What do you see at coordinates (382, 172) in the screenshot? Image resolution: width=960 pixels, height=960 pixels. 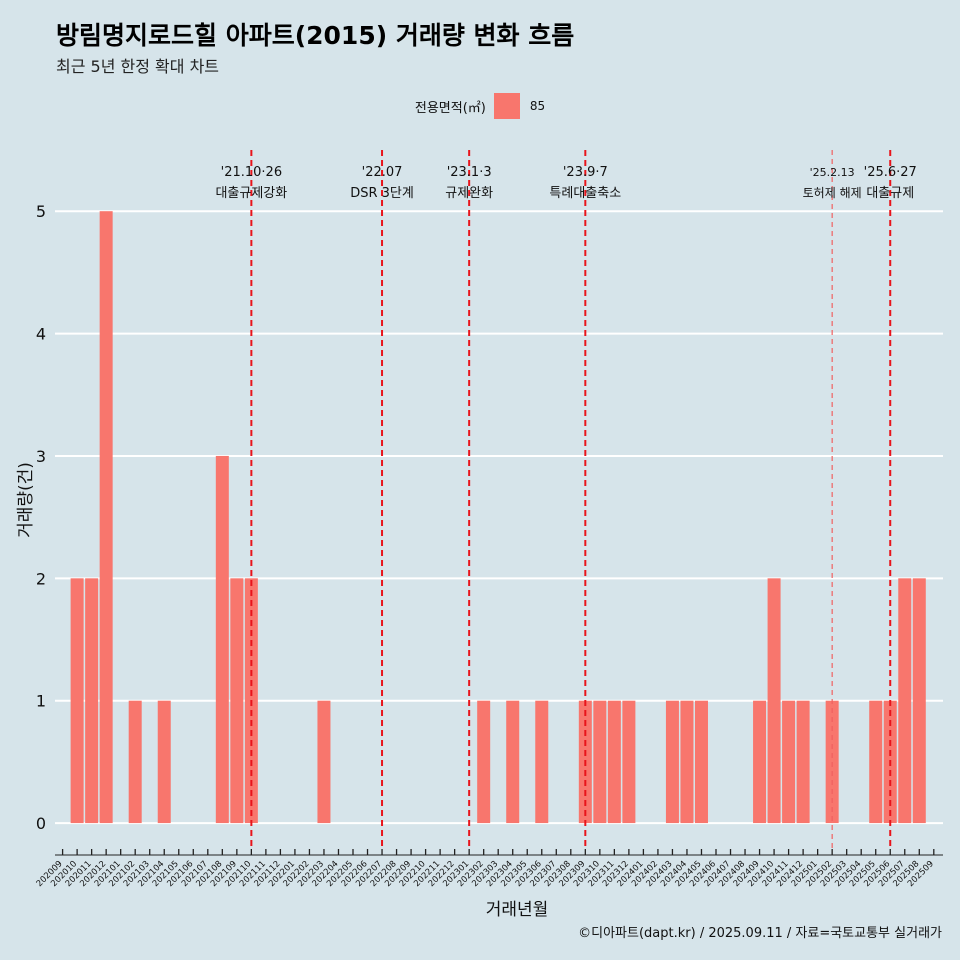 I see `event-date-label: '22.07` at bounding box center [382, 172].